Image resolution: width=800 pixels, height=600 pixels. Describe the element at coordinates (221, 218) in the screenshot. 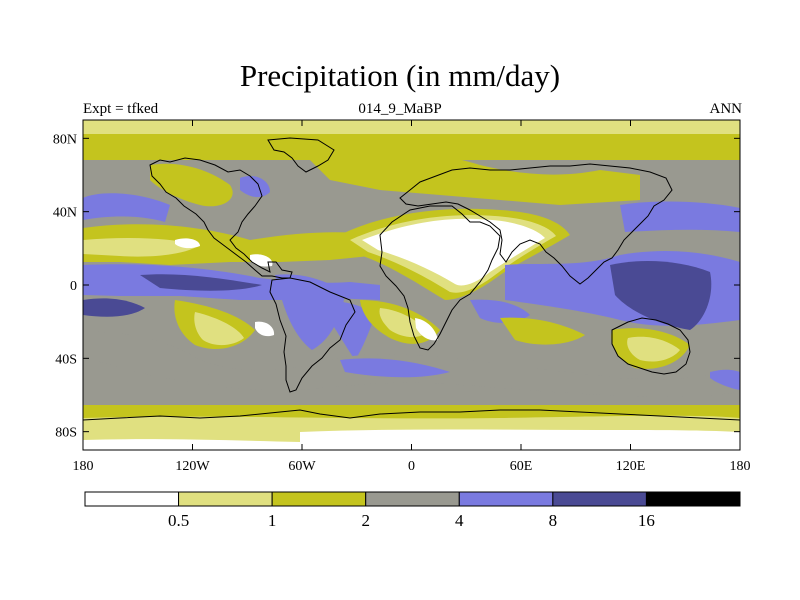

I see `coast-north-america` at that location.